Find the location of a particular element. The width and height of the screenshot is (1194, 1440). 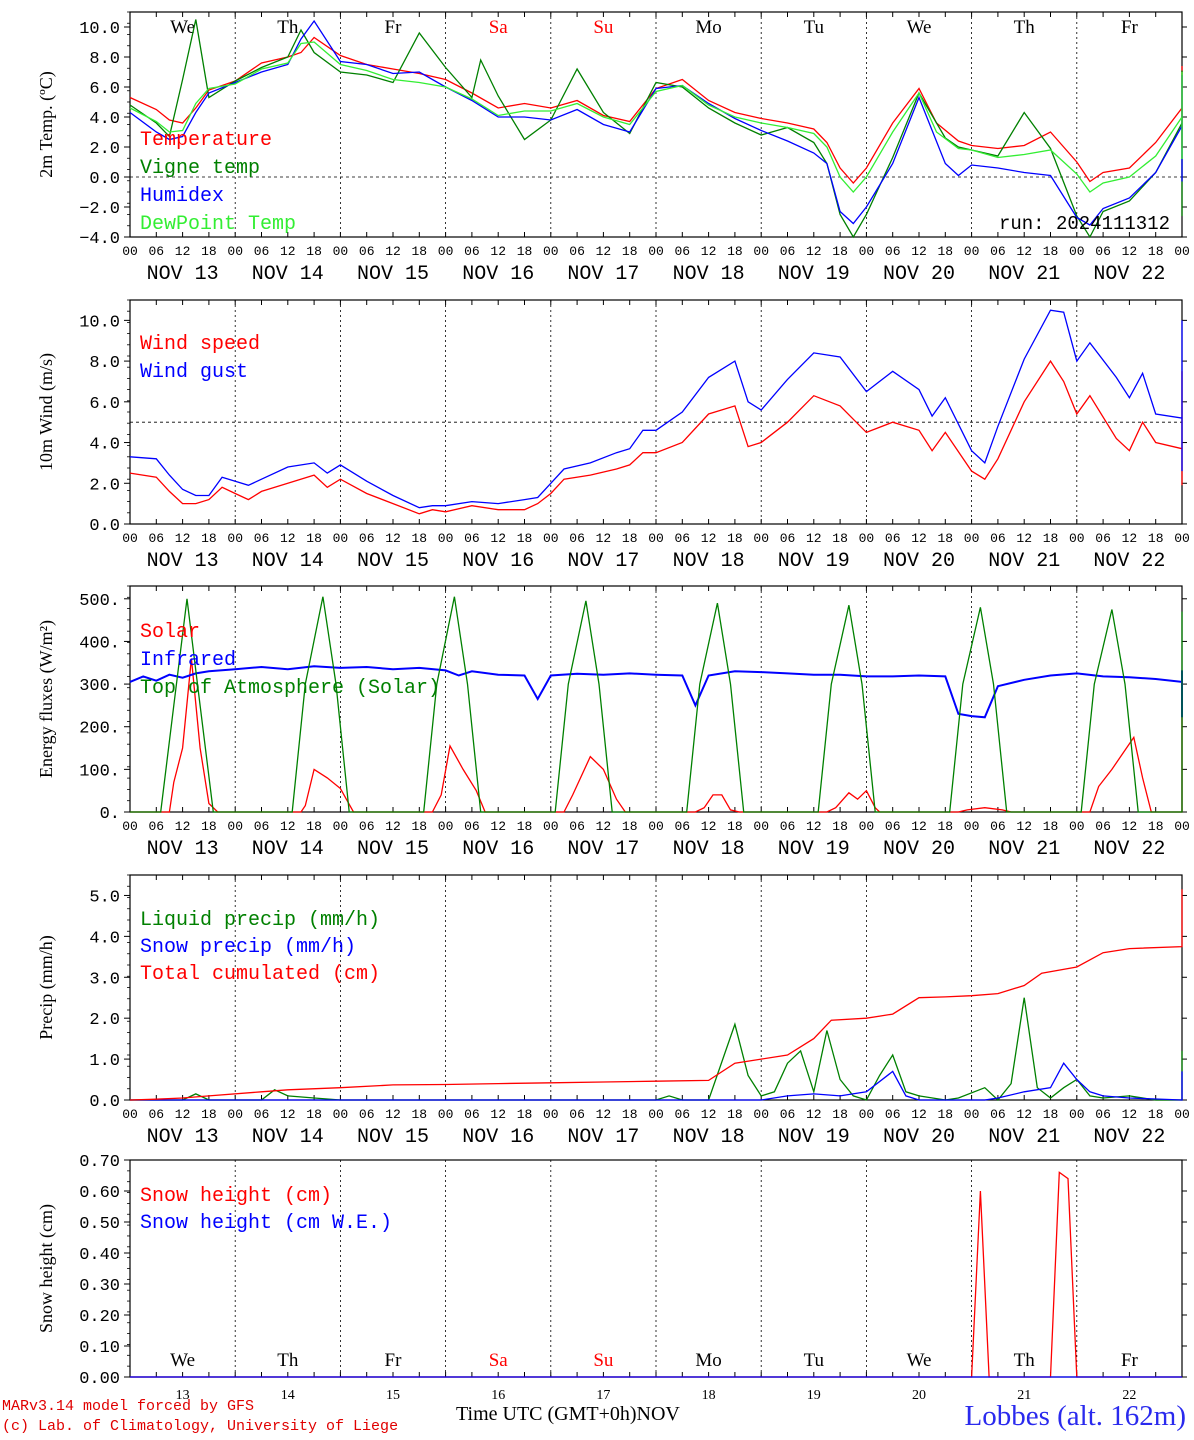

y-tick-label: 8.0 is located at coordinates (104, 59).